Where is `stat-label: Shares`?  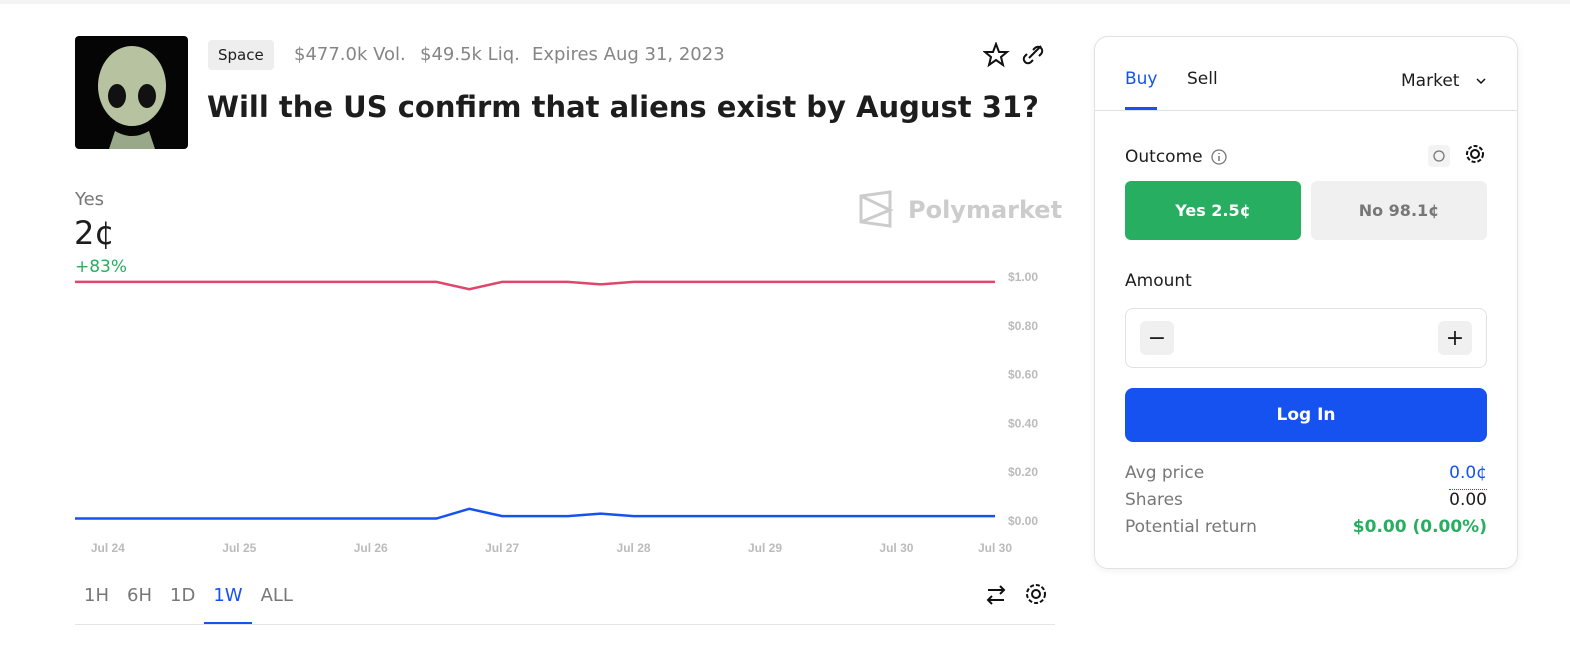
stat-label: Shares is located at coordinates (1154, 500).